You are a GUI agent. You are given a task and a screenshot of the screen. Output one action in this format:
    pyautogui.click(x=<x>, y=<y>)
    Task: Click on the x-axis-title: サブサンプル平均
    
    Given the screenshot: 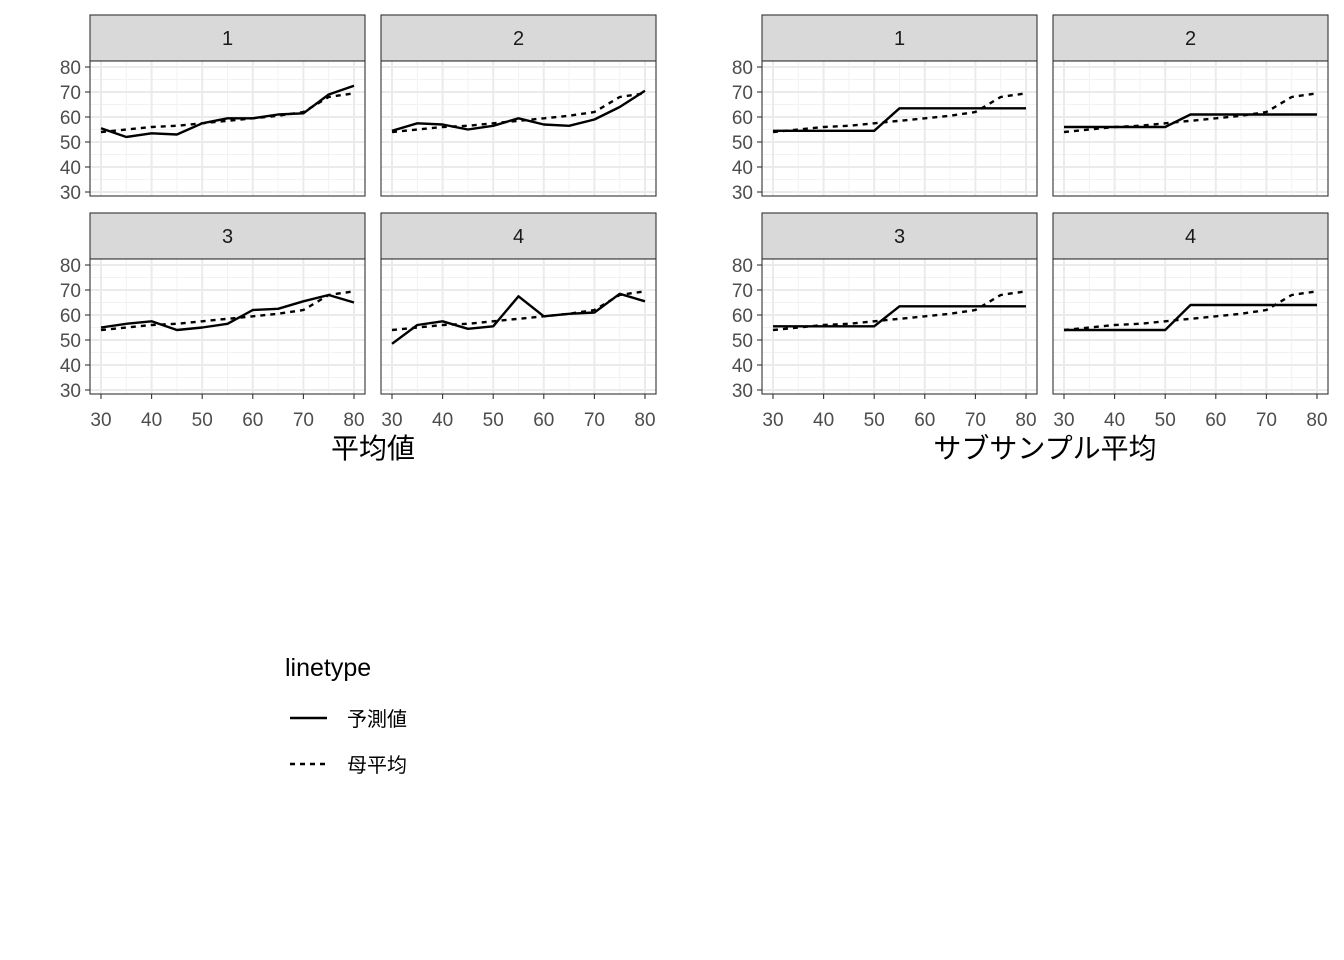 What is the action you would take?
    pyautogui.click(x=1044, y=448)
    